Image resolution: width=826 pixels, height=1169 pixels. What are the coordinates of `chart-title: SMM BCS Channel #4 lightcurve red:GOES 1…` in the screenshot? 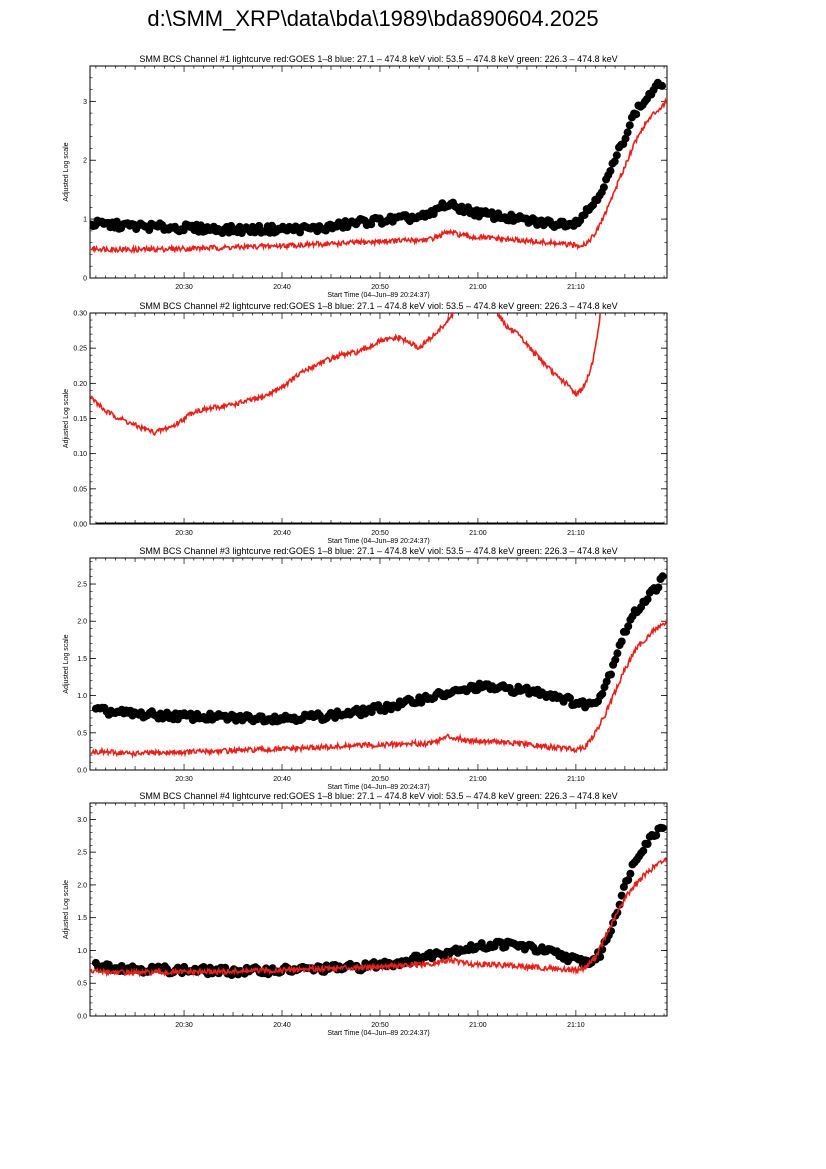 It's located at (378, 796).